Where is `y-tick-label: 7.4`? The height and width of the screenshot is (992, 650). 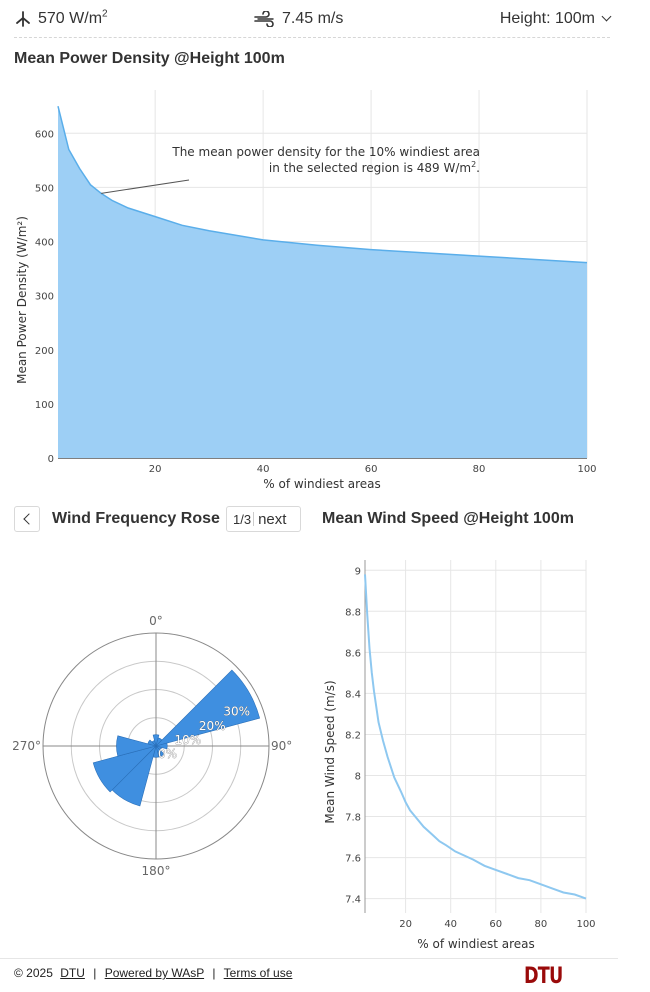
y-tick-label: 7.4 is located at coordinates (353, 900).